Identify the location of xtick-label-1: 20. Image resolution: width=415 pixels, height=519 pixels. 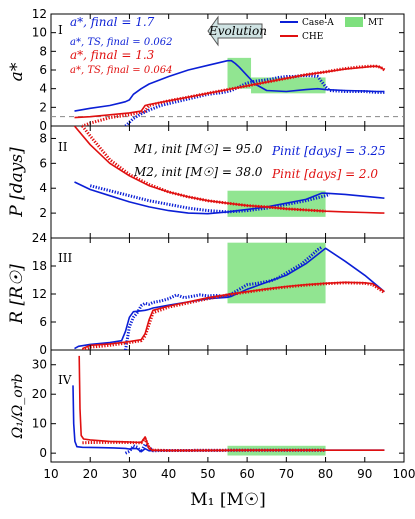
(90, 474).